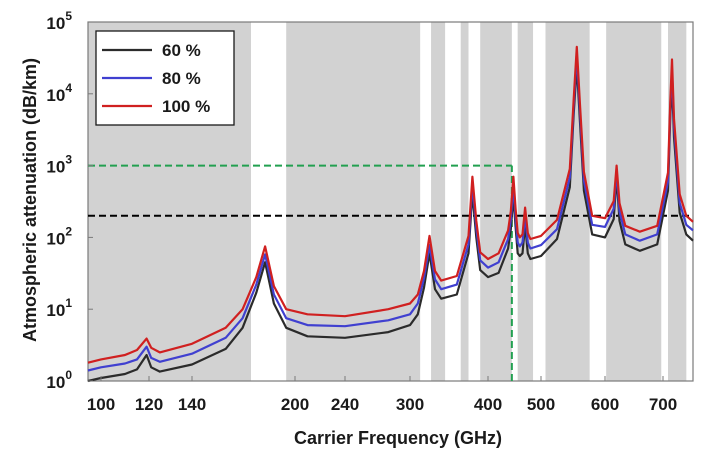  Describe the element at coordinates (663, 404) in the screenshot. I see `x-tick-label: 700` at that location.